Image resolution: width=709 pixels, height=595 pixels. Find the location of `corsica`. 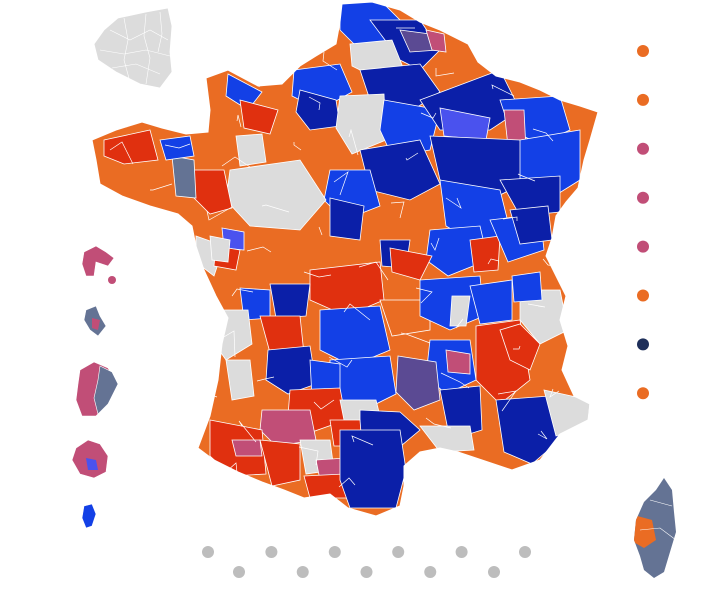

corsica is located at coordinates (655, 528).